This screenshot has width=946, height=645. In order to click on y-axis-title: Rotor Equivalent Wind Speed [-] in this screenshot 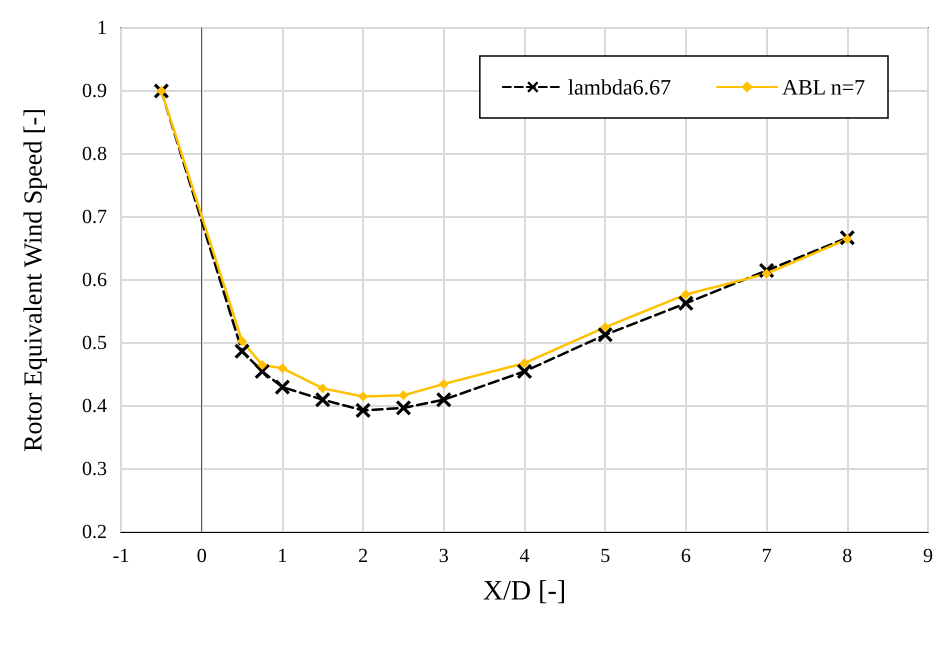, I will do `click(33, 280)`.